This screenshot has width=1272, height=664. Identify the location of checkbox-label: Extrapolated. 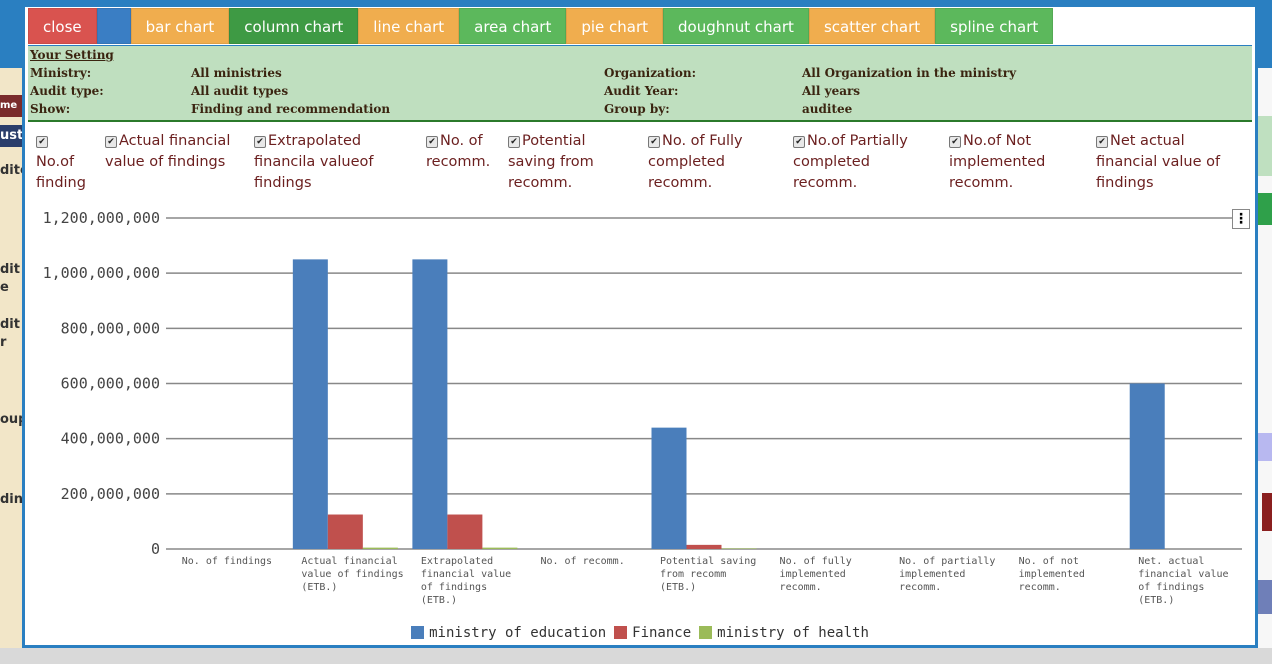
(315, 141).